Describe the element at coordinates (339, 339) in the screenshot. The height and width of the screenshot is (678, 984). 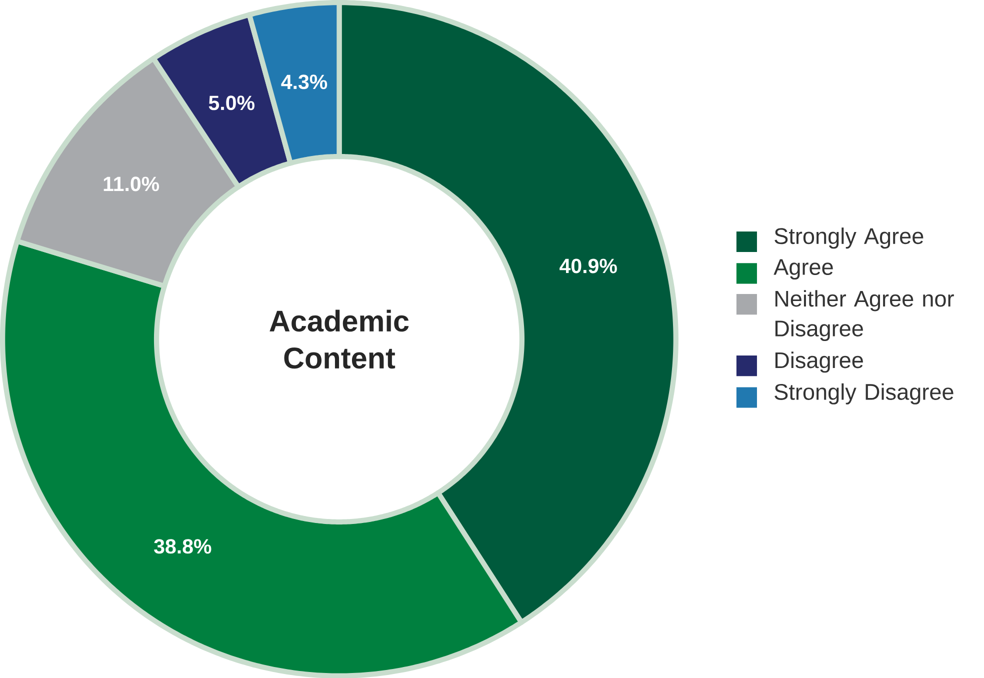
I see `text: Academic Content` at that location.